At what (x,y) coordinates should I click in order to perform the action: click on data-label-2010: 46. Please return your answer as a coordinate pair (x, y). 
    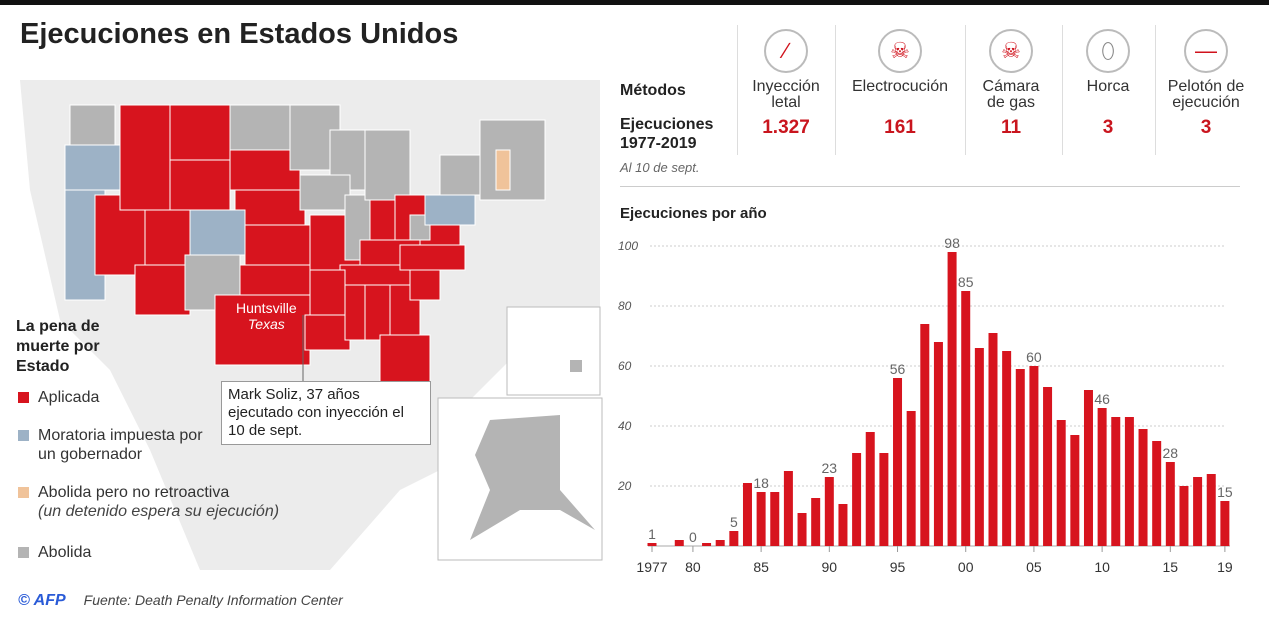
    Looking at the image, I should click on (1102, 399).